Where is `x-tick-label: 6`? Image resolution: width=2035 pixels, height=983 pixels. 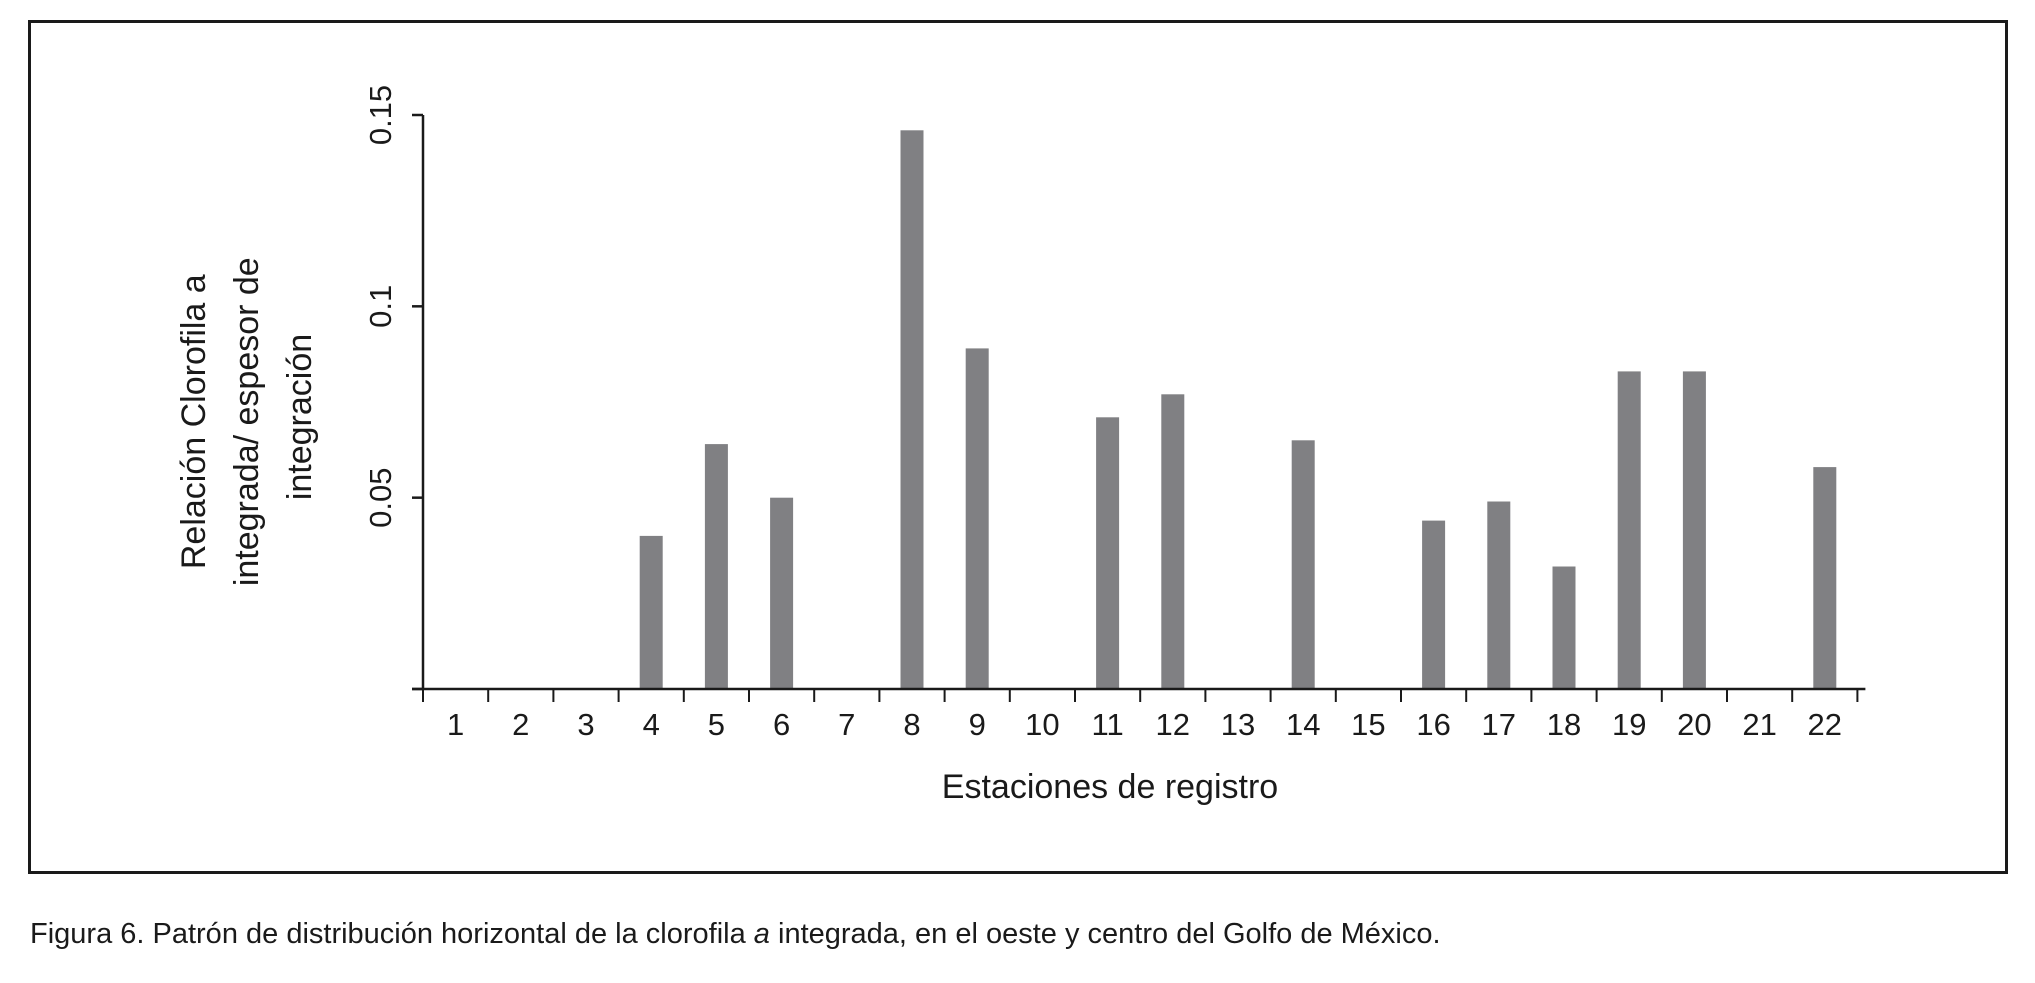
x-tick-label: 6 is located at coordinates (781, 724).